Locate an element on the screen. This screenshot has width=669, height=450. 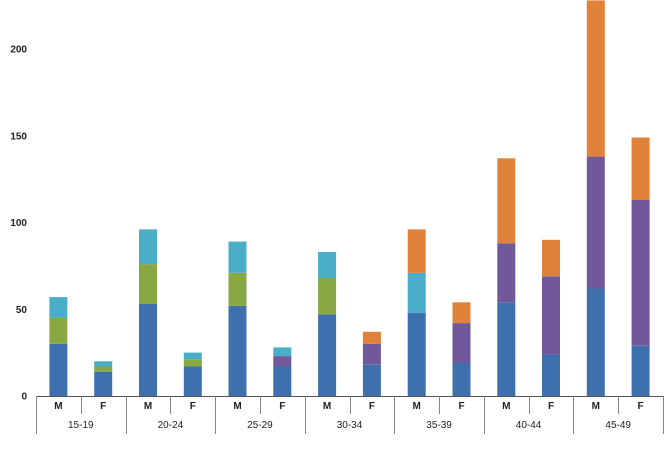
y-tick-label: 150 is located at coordinates (18, 136).